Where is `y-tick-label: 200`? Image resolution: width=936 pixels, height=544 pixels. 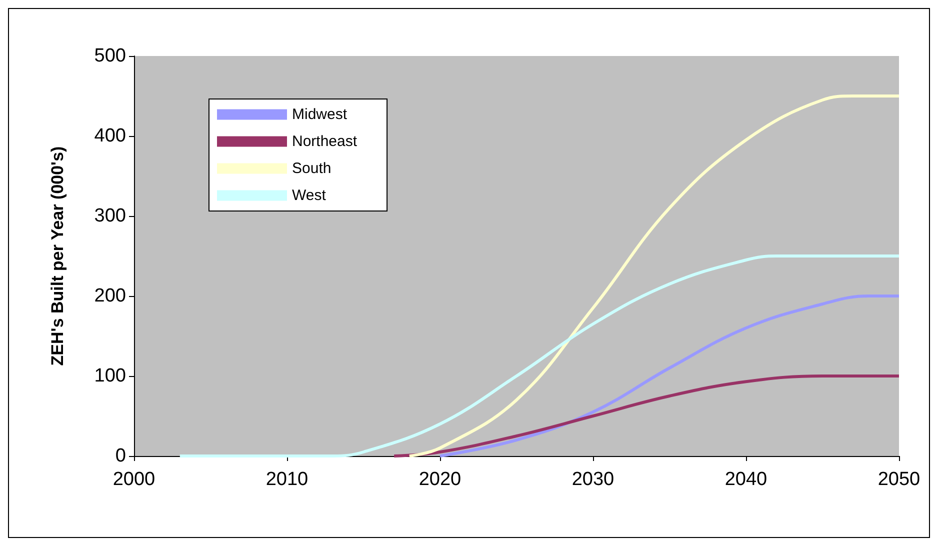 y-tick-label: 200 is located at coordinates (110, 296).